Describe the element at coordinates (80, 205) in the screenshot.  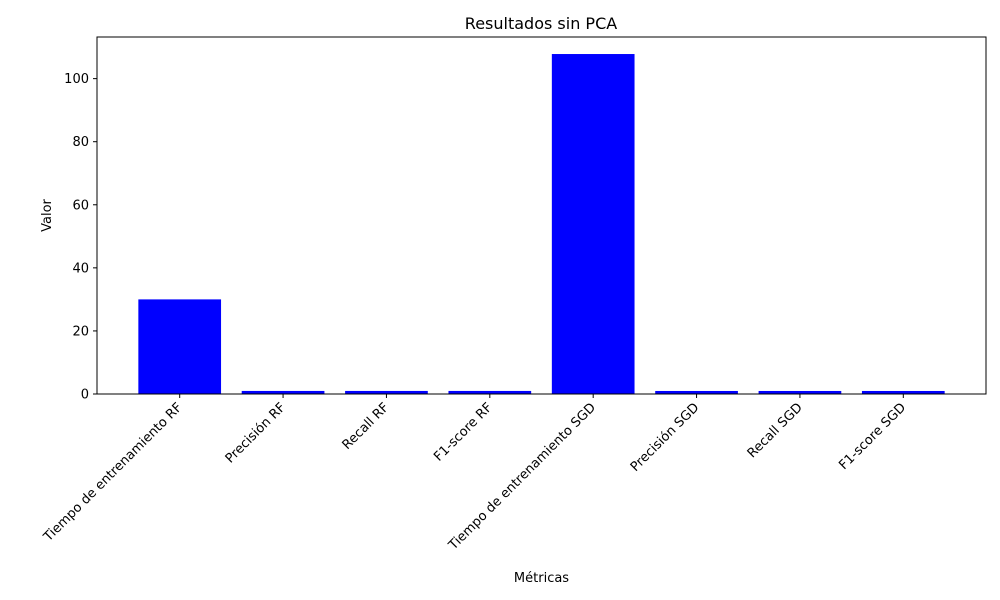
I see `y-tick-label: 60` at that location.